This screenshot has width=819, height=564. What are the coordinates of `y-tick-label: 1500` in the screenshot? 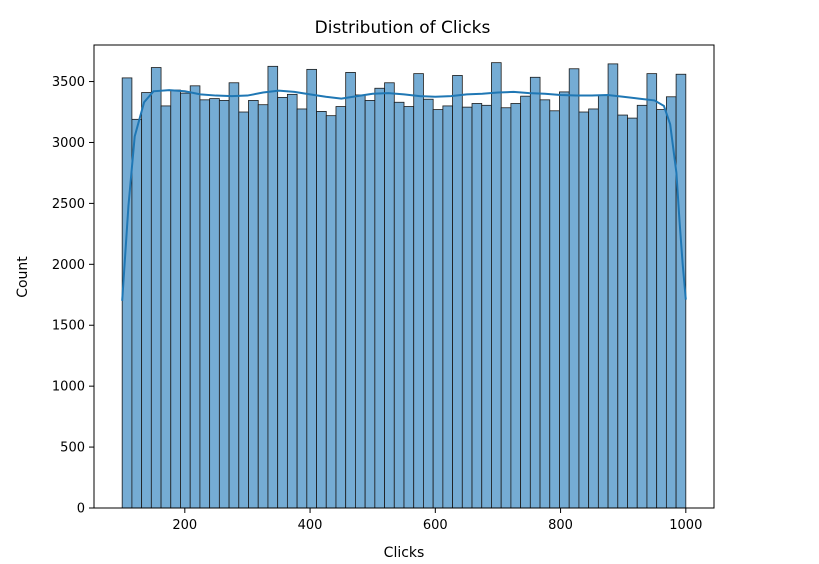 It's located at (68, 326).